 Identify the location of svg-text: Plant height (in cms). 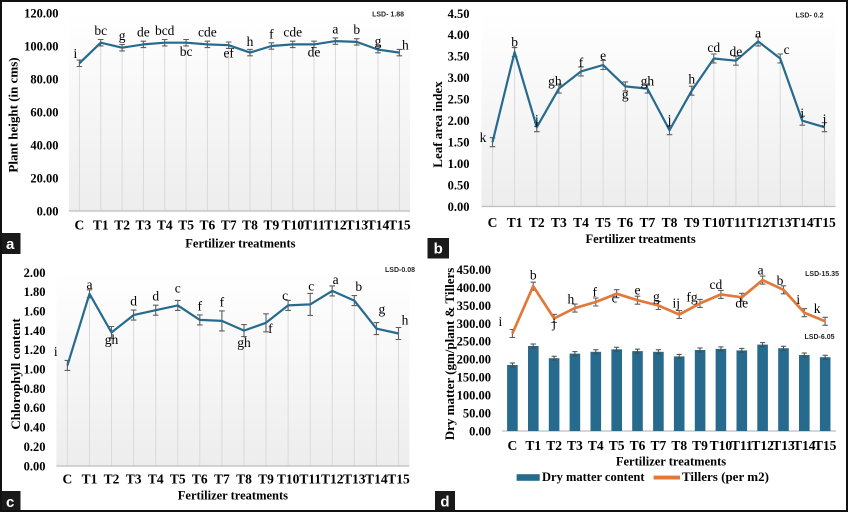
(13, 114).